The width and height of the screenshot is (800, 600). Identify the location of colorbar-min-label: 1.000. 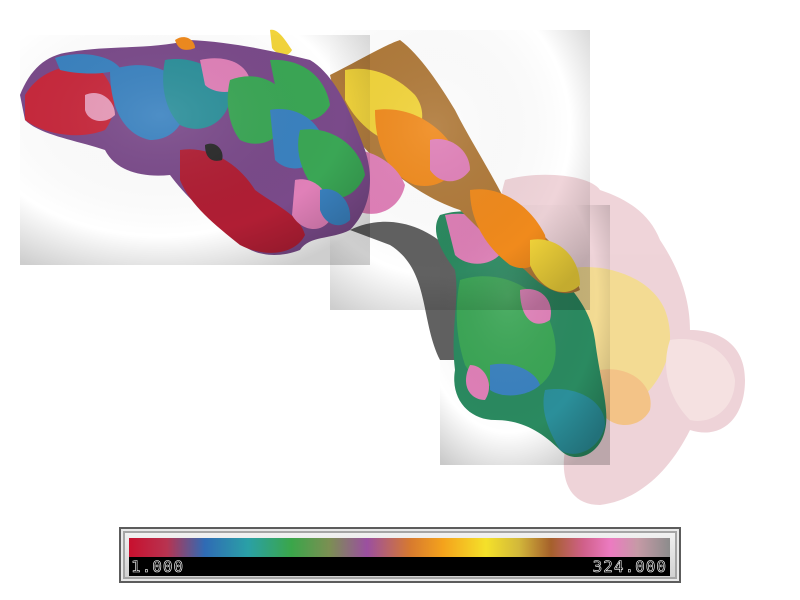
(158, 567).